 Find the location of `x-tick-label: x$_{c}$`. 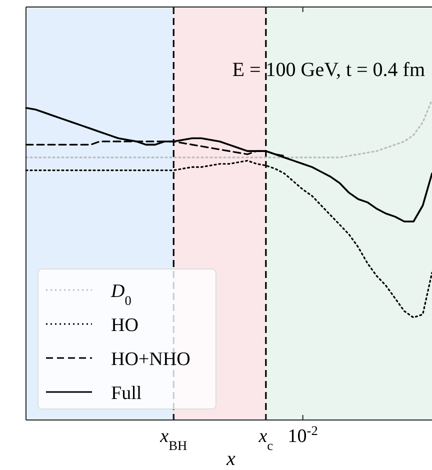

x-tick-label: x$_{c}$ is located at coordinates (266, 439).